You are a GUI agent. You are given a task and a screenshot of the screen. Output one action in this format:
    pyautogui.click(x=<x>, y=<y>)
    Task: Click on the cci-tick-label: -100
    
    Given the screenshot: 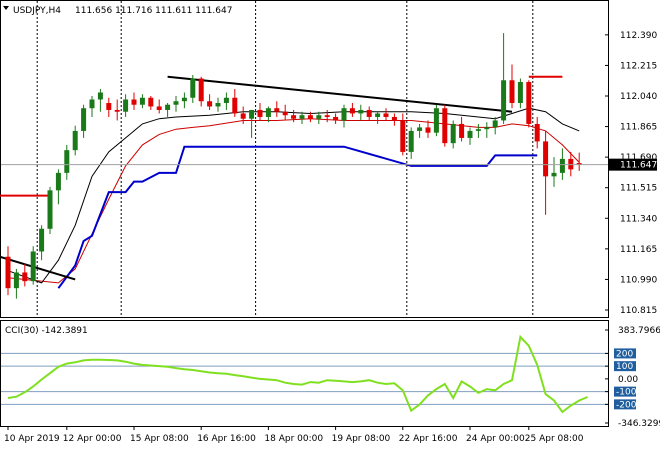 What is the action you would take?
    pyautogui.click(x=626, y=393)
    